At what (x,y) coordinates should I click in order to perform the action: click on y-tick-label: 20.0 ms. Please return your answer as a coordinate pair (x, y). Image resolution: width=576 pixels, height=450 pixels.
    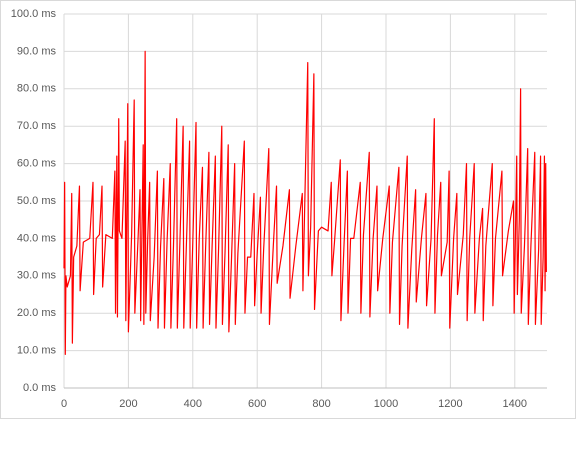
    Looking at the image, I should click on (37, 313).